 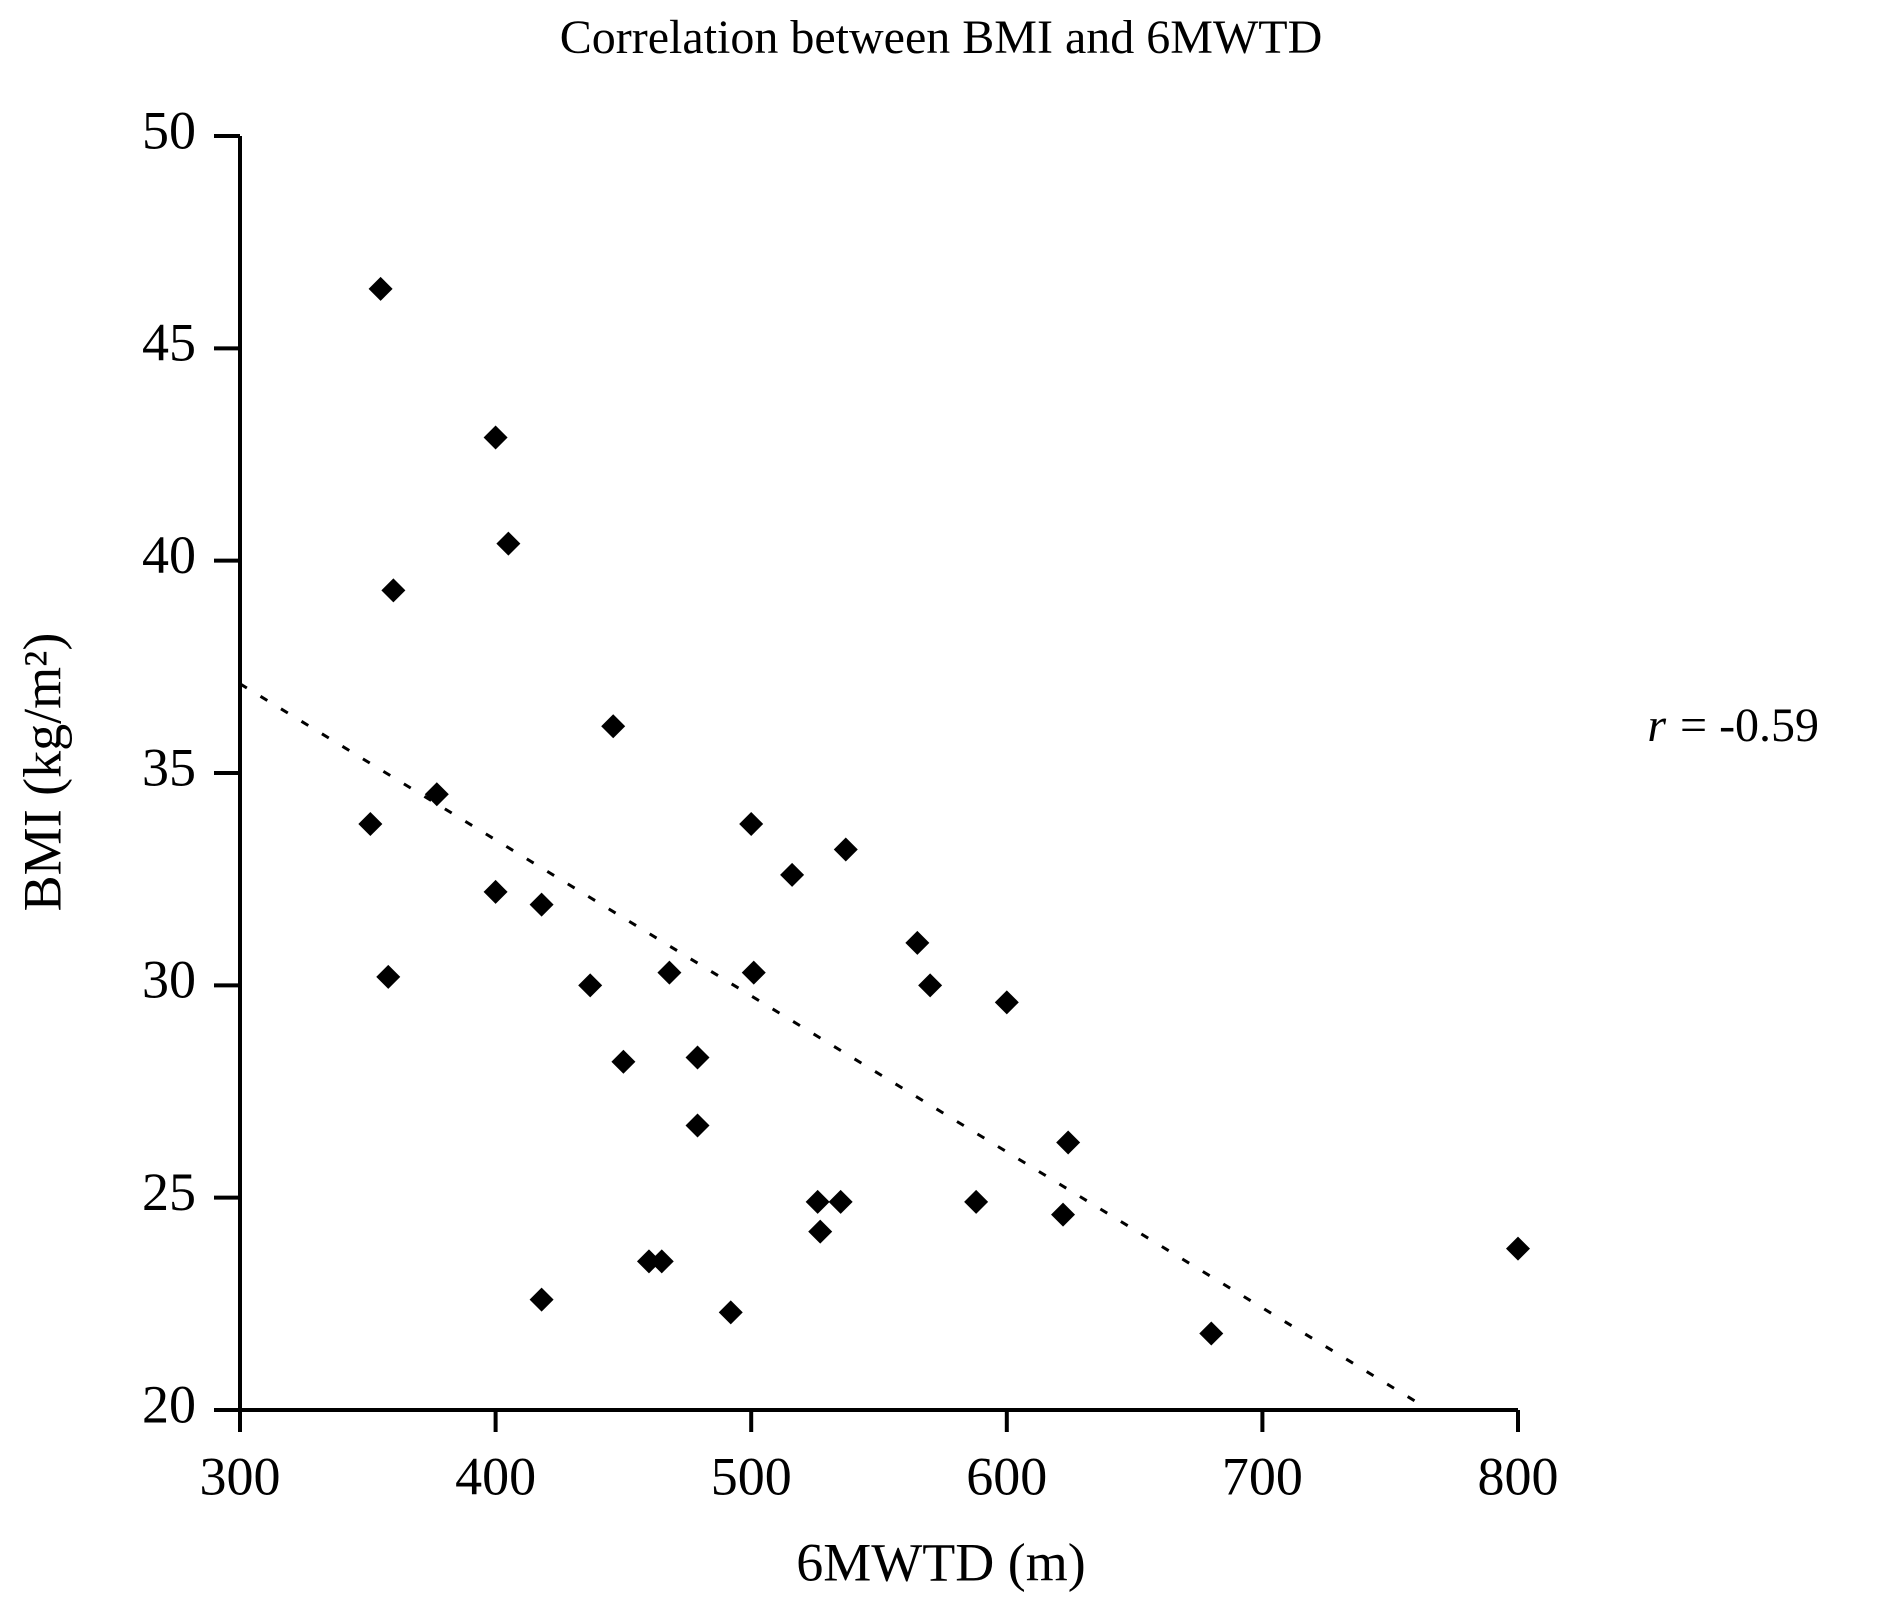 What do you see at coordinates (169, 1192) in the screenshot?
I see `y-tick-label: 25` at bounding box center [169, 1192].